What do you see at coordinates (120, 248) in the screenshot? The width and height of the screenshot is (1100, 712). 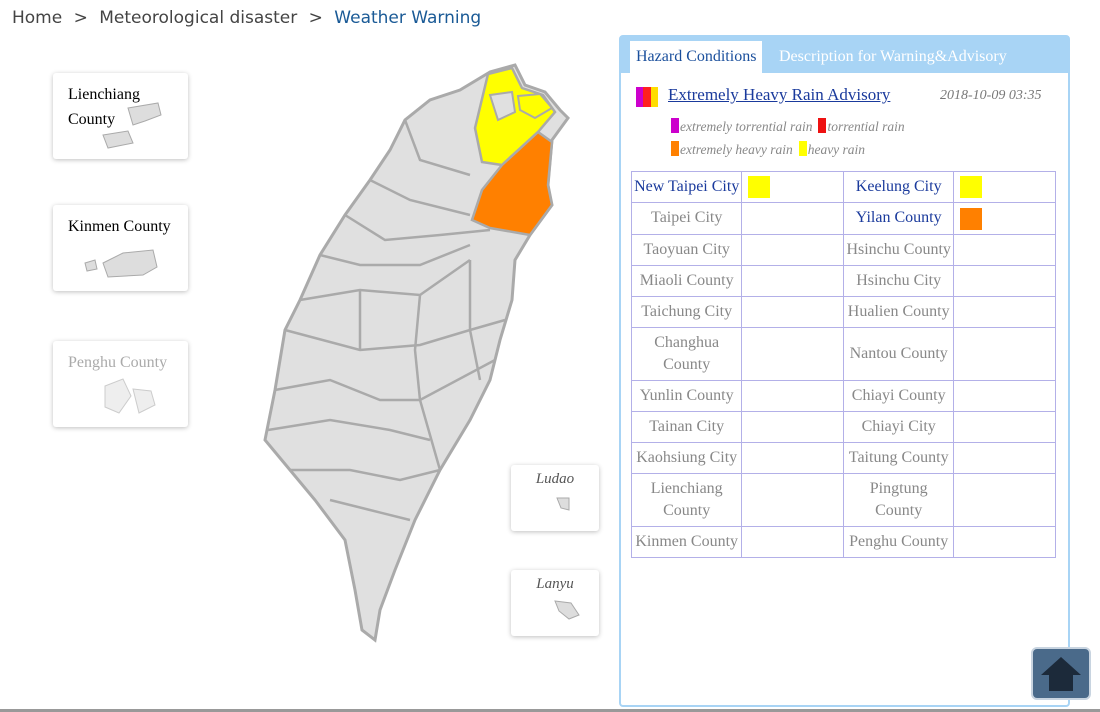 I see `kinmen-card: Kinmen County` at bounding box center [120, 248].